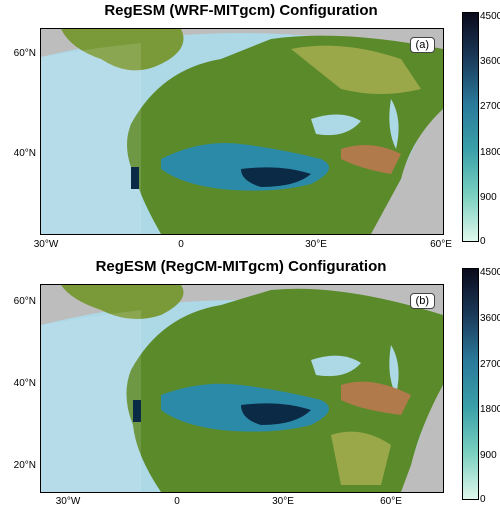  I want to click on panel-b-lon-label: 30°E, so click(283, 501).